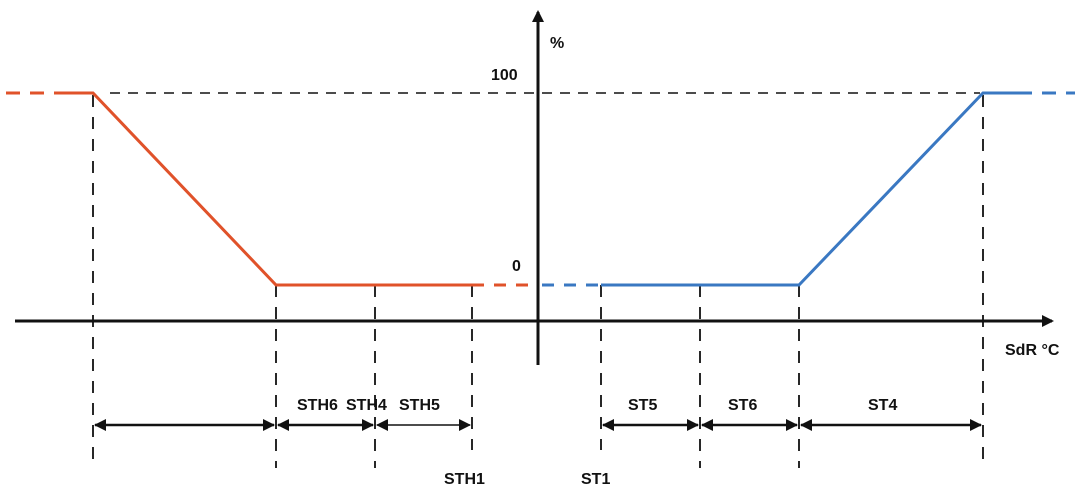  Describe the element at coordinates (557, 43) in the screenshot. I see `y-axis-label: %` at that location.